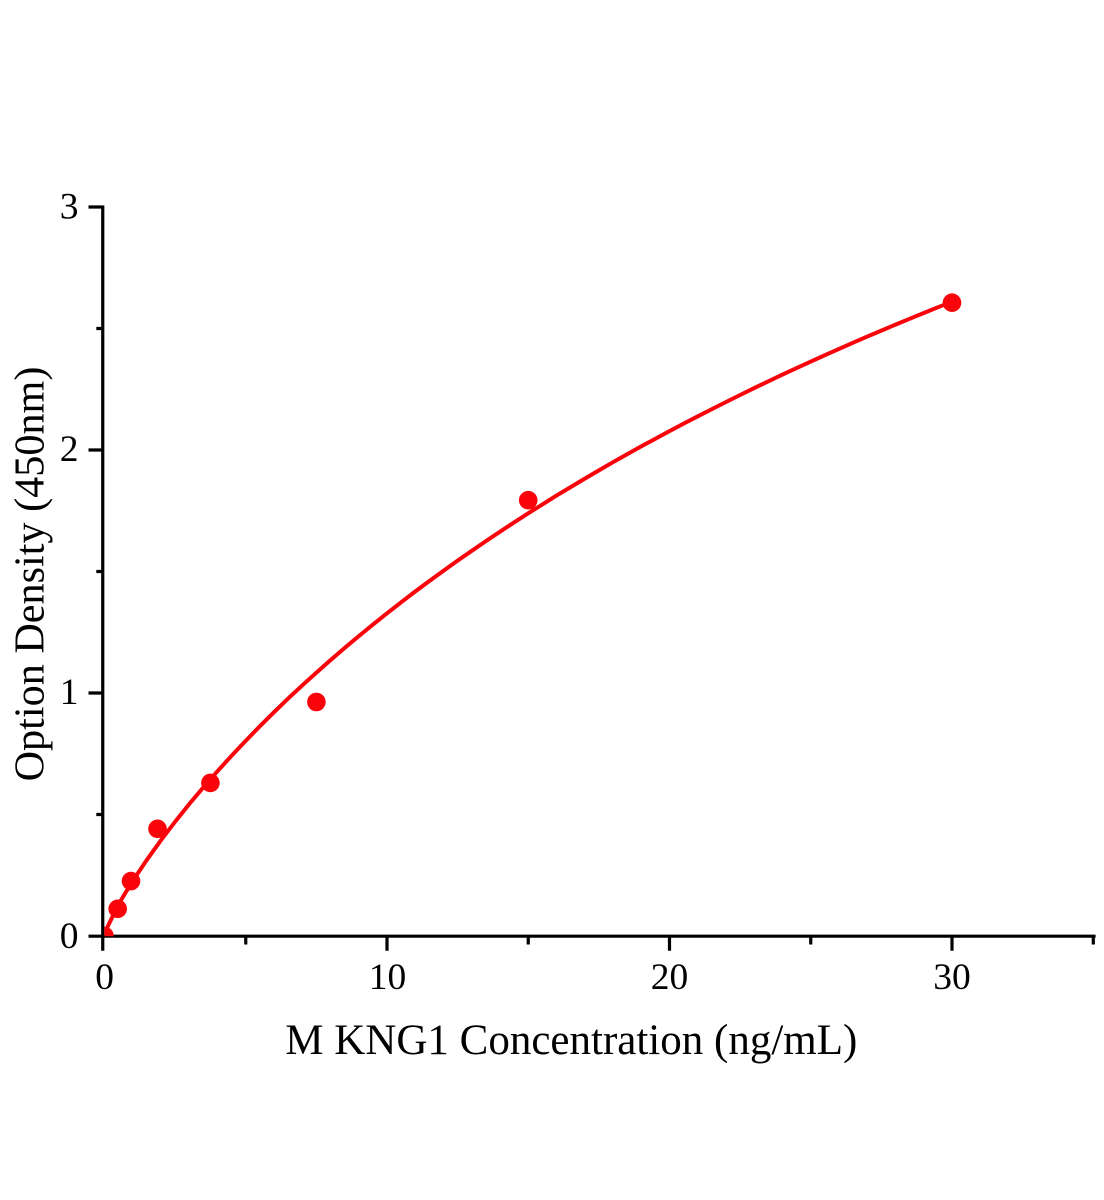 Image resolution: width=1104 pixels, height=1200 pixels. What do you see at coordinates (952, 977) in the screenshot?
I see `svg-text: 30` at bounding box center [952, 977].